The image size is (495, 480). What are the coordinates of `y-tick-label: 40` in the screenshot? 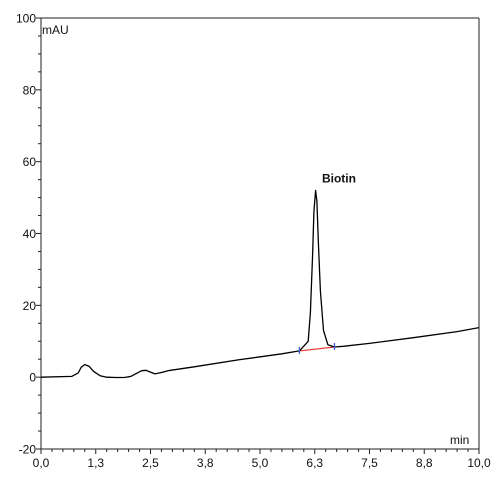 It's located at (30, 234).